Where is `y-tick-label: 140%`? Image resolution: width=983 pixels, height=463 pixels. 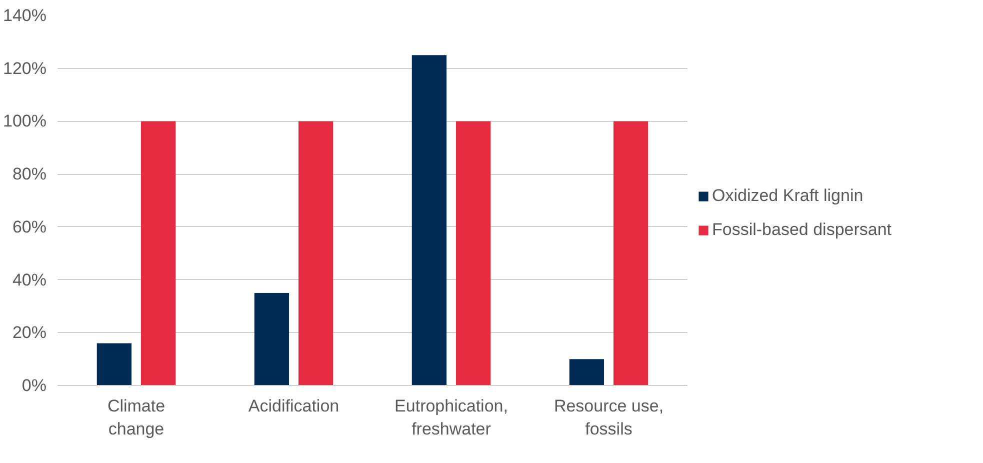 y-tick-label: 140% is located at coordinates (25, 15).